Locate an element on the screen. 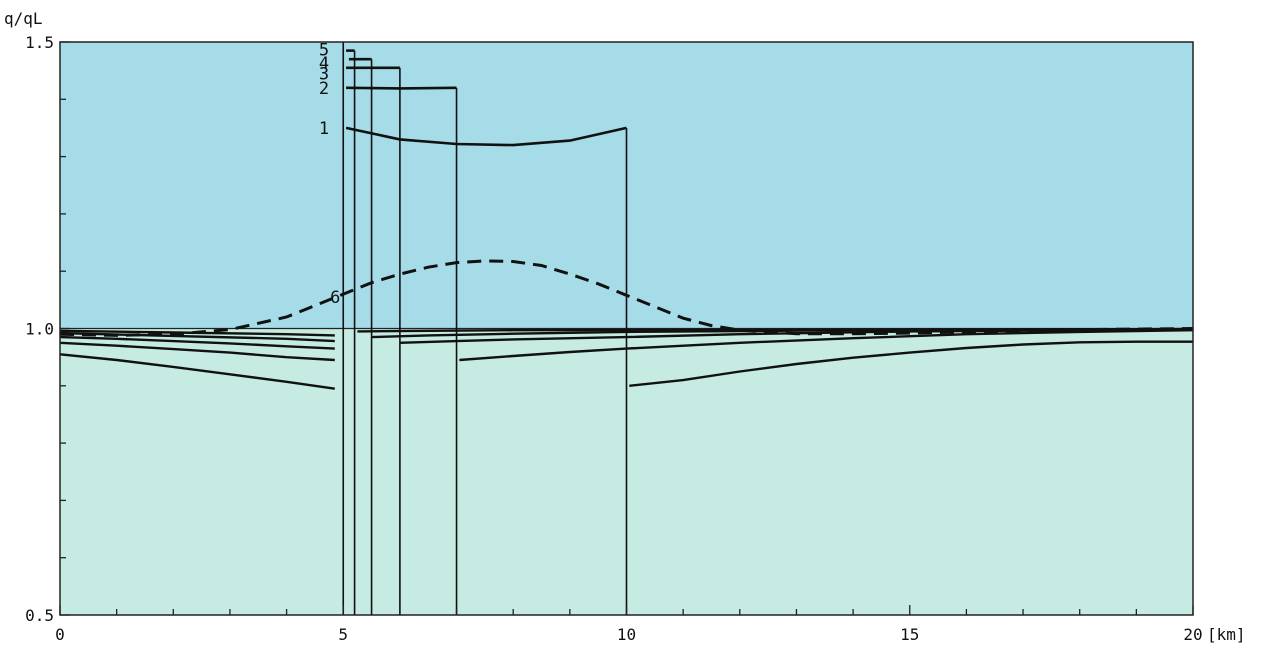 Image resolution: width=1262 pixels, height=667 pixels. curve-label-6: 6 is located at coordinates (335, 298).